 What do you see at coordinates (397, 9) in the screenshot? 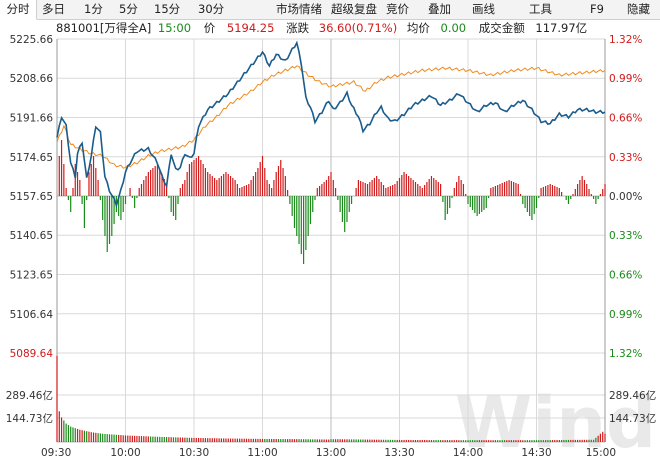
I see `auction-button: 竞价` at bounding box center [397, 9].